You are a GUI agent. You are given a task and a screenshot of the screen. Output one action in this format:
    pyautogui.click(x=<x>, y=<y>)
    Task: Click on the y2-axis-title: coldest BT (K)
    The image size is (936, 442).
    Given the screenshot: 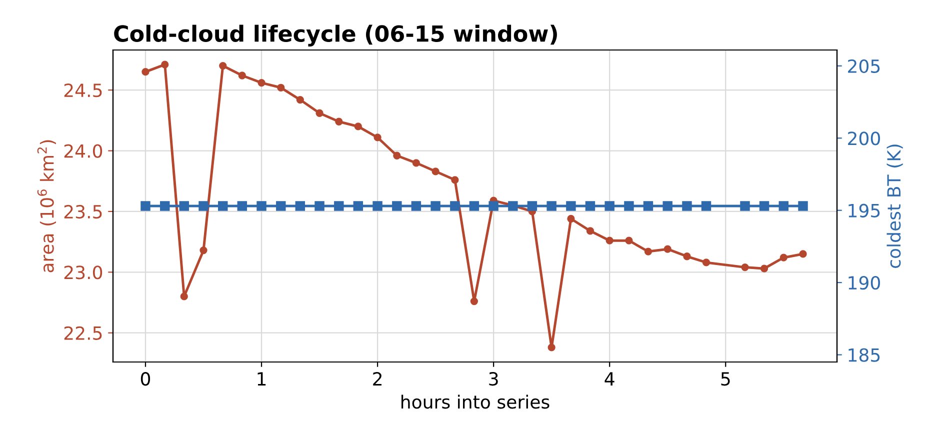 What is the action you would take?
    pyautogui.click(x=894, y=206)
    